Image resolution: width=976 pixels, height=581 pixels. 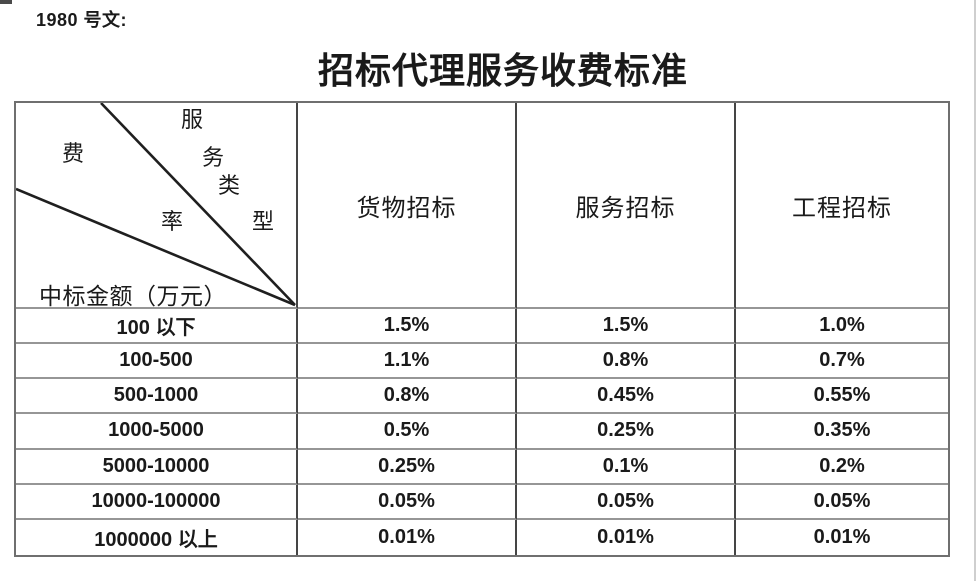 I want to click on row-range-label: 1000000 以上, so click(x=157, y=537).